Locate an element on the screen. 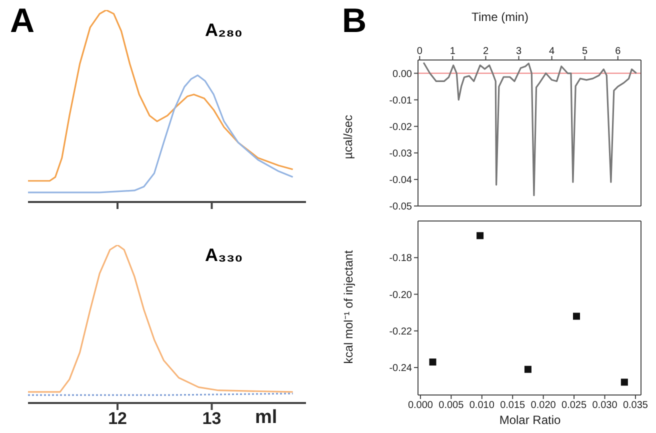 This screenshot has height=433, width=656. y-tick-label: -0.05 is located at coordinates (400, 207).